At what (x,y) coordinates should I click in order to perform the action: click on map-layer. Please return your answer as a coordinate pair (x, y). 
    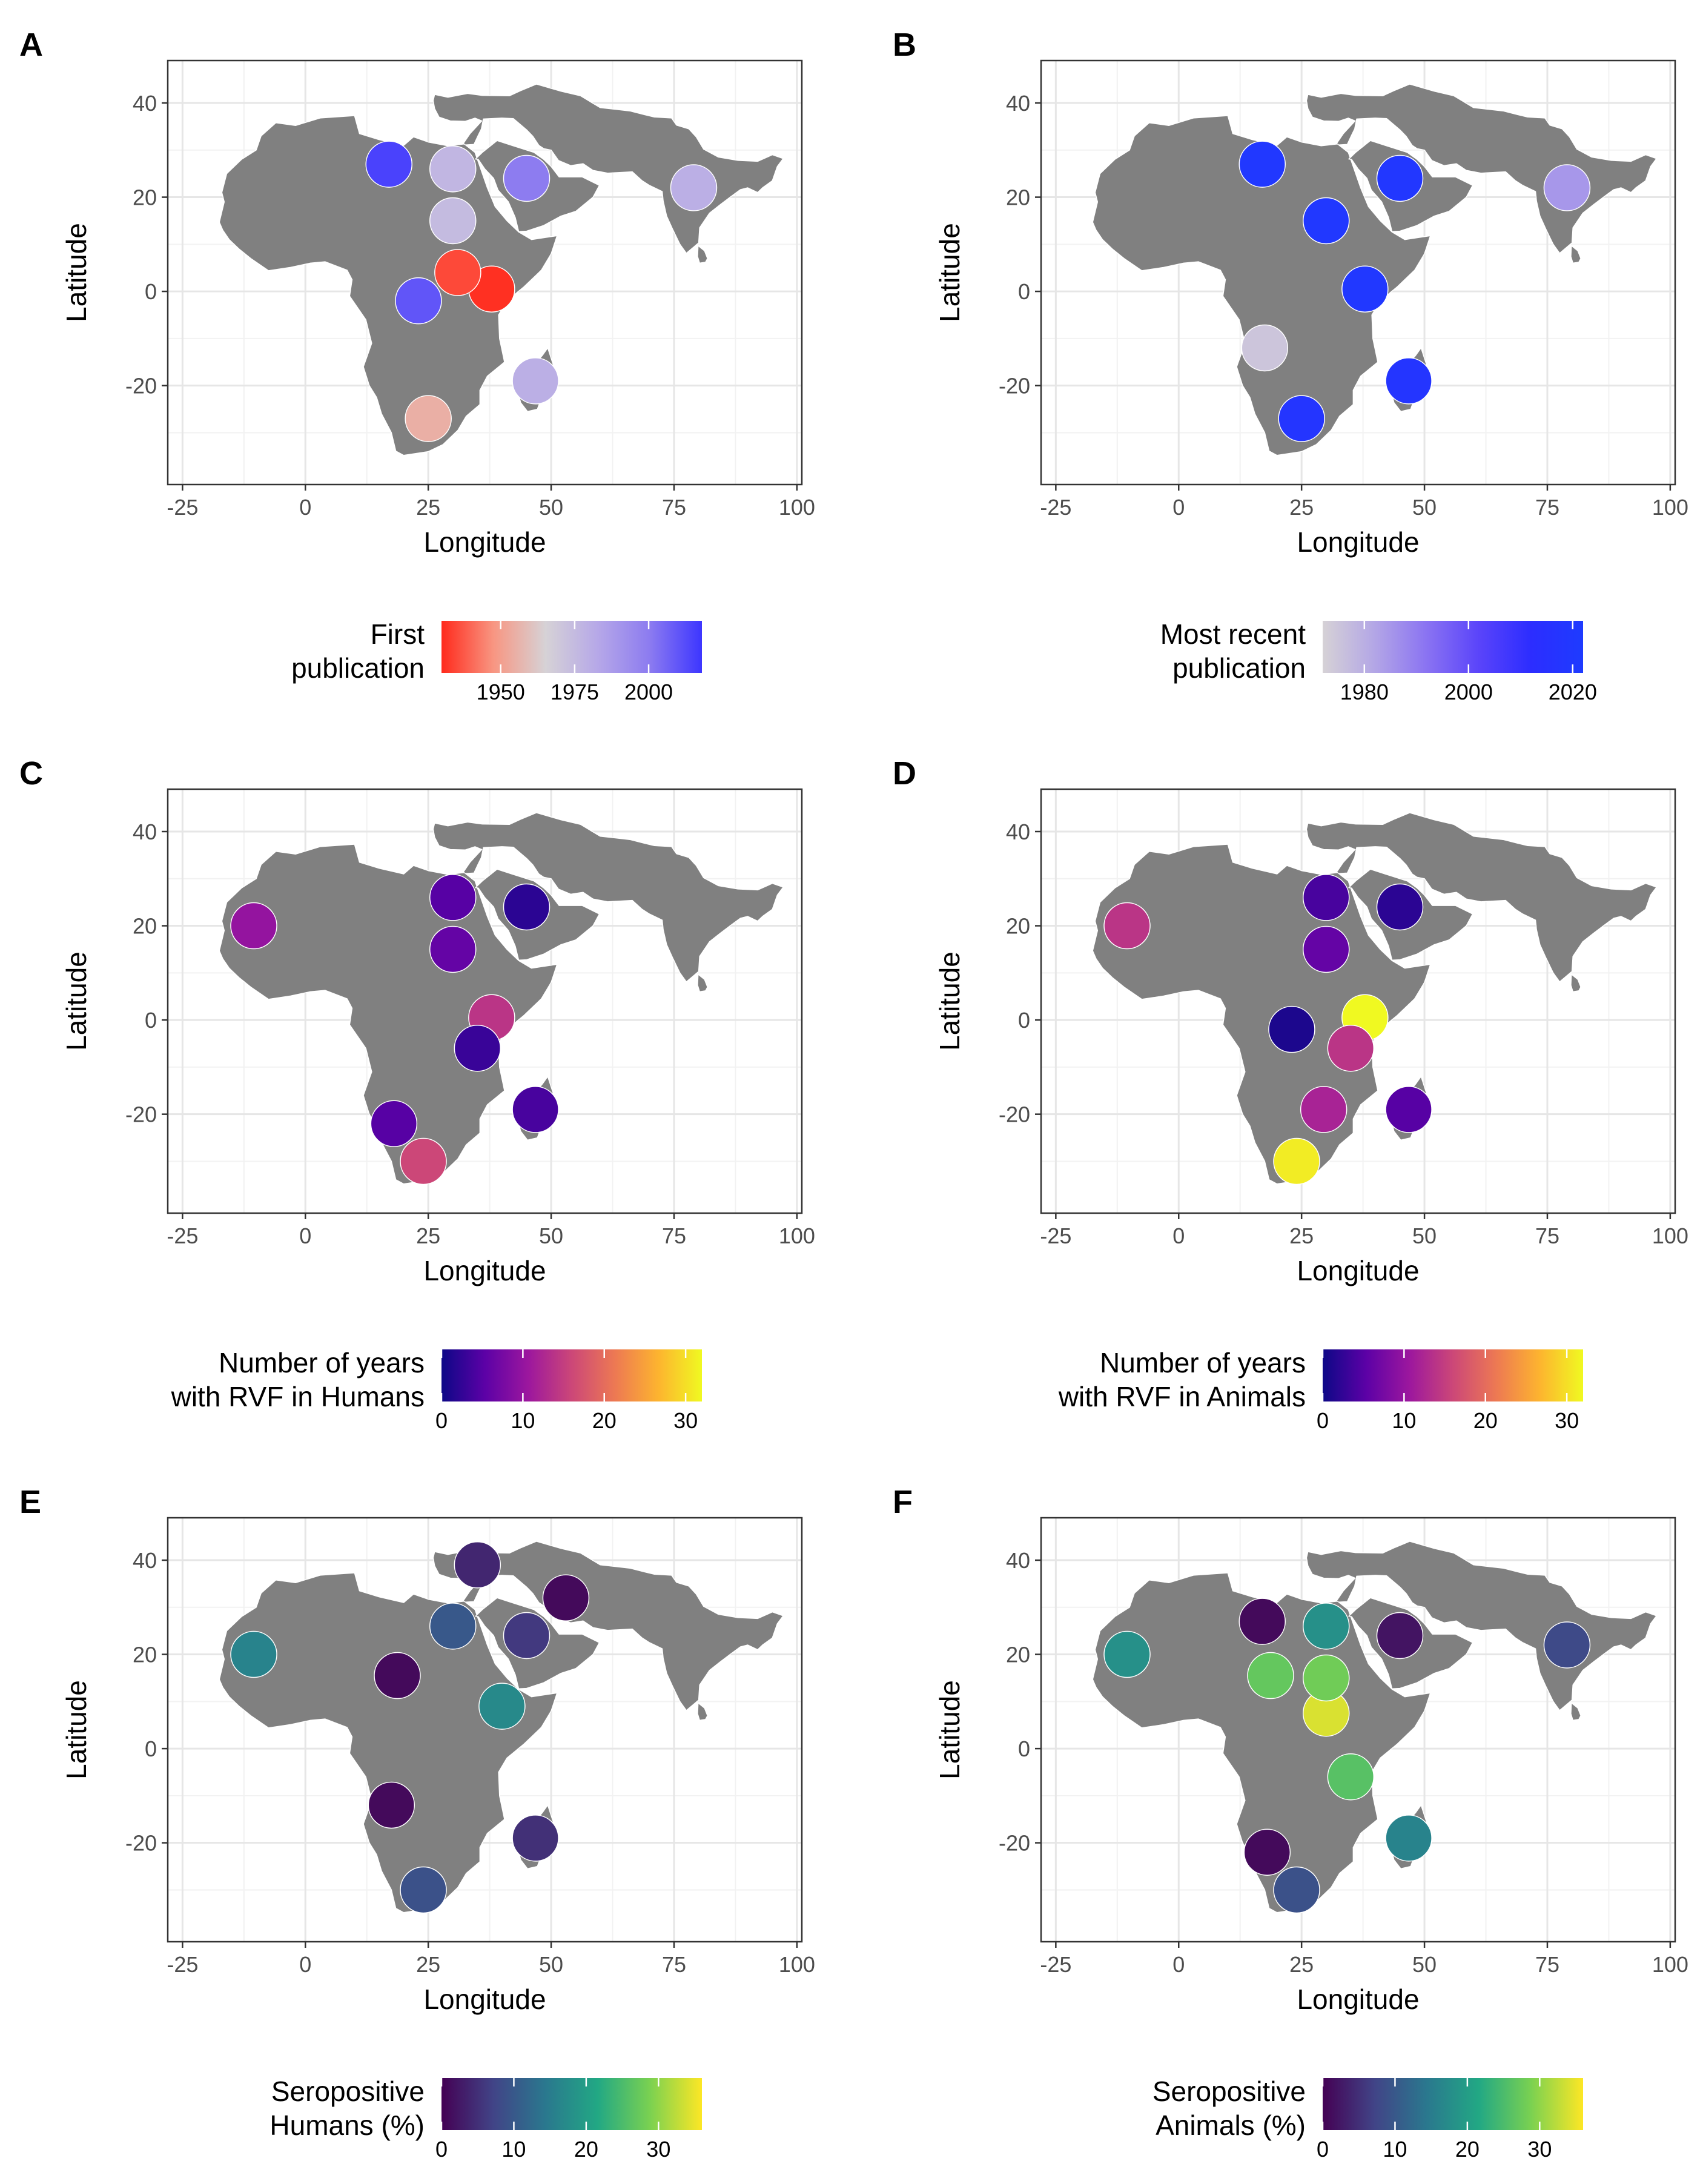
    Looking at the image, I should click on (502, 998).